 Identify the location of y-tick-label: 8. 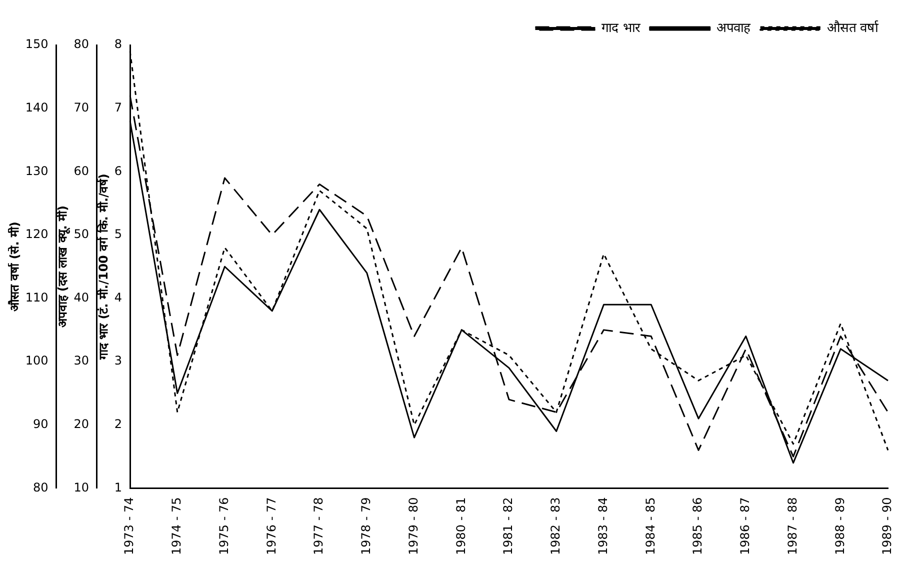
(118, 44).